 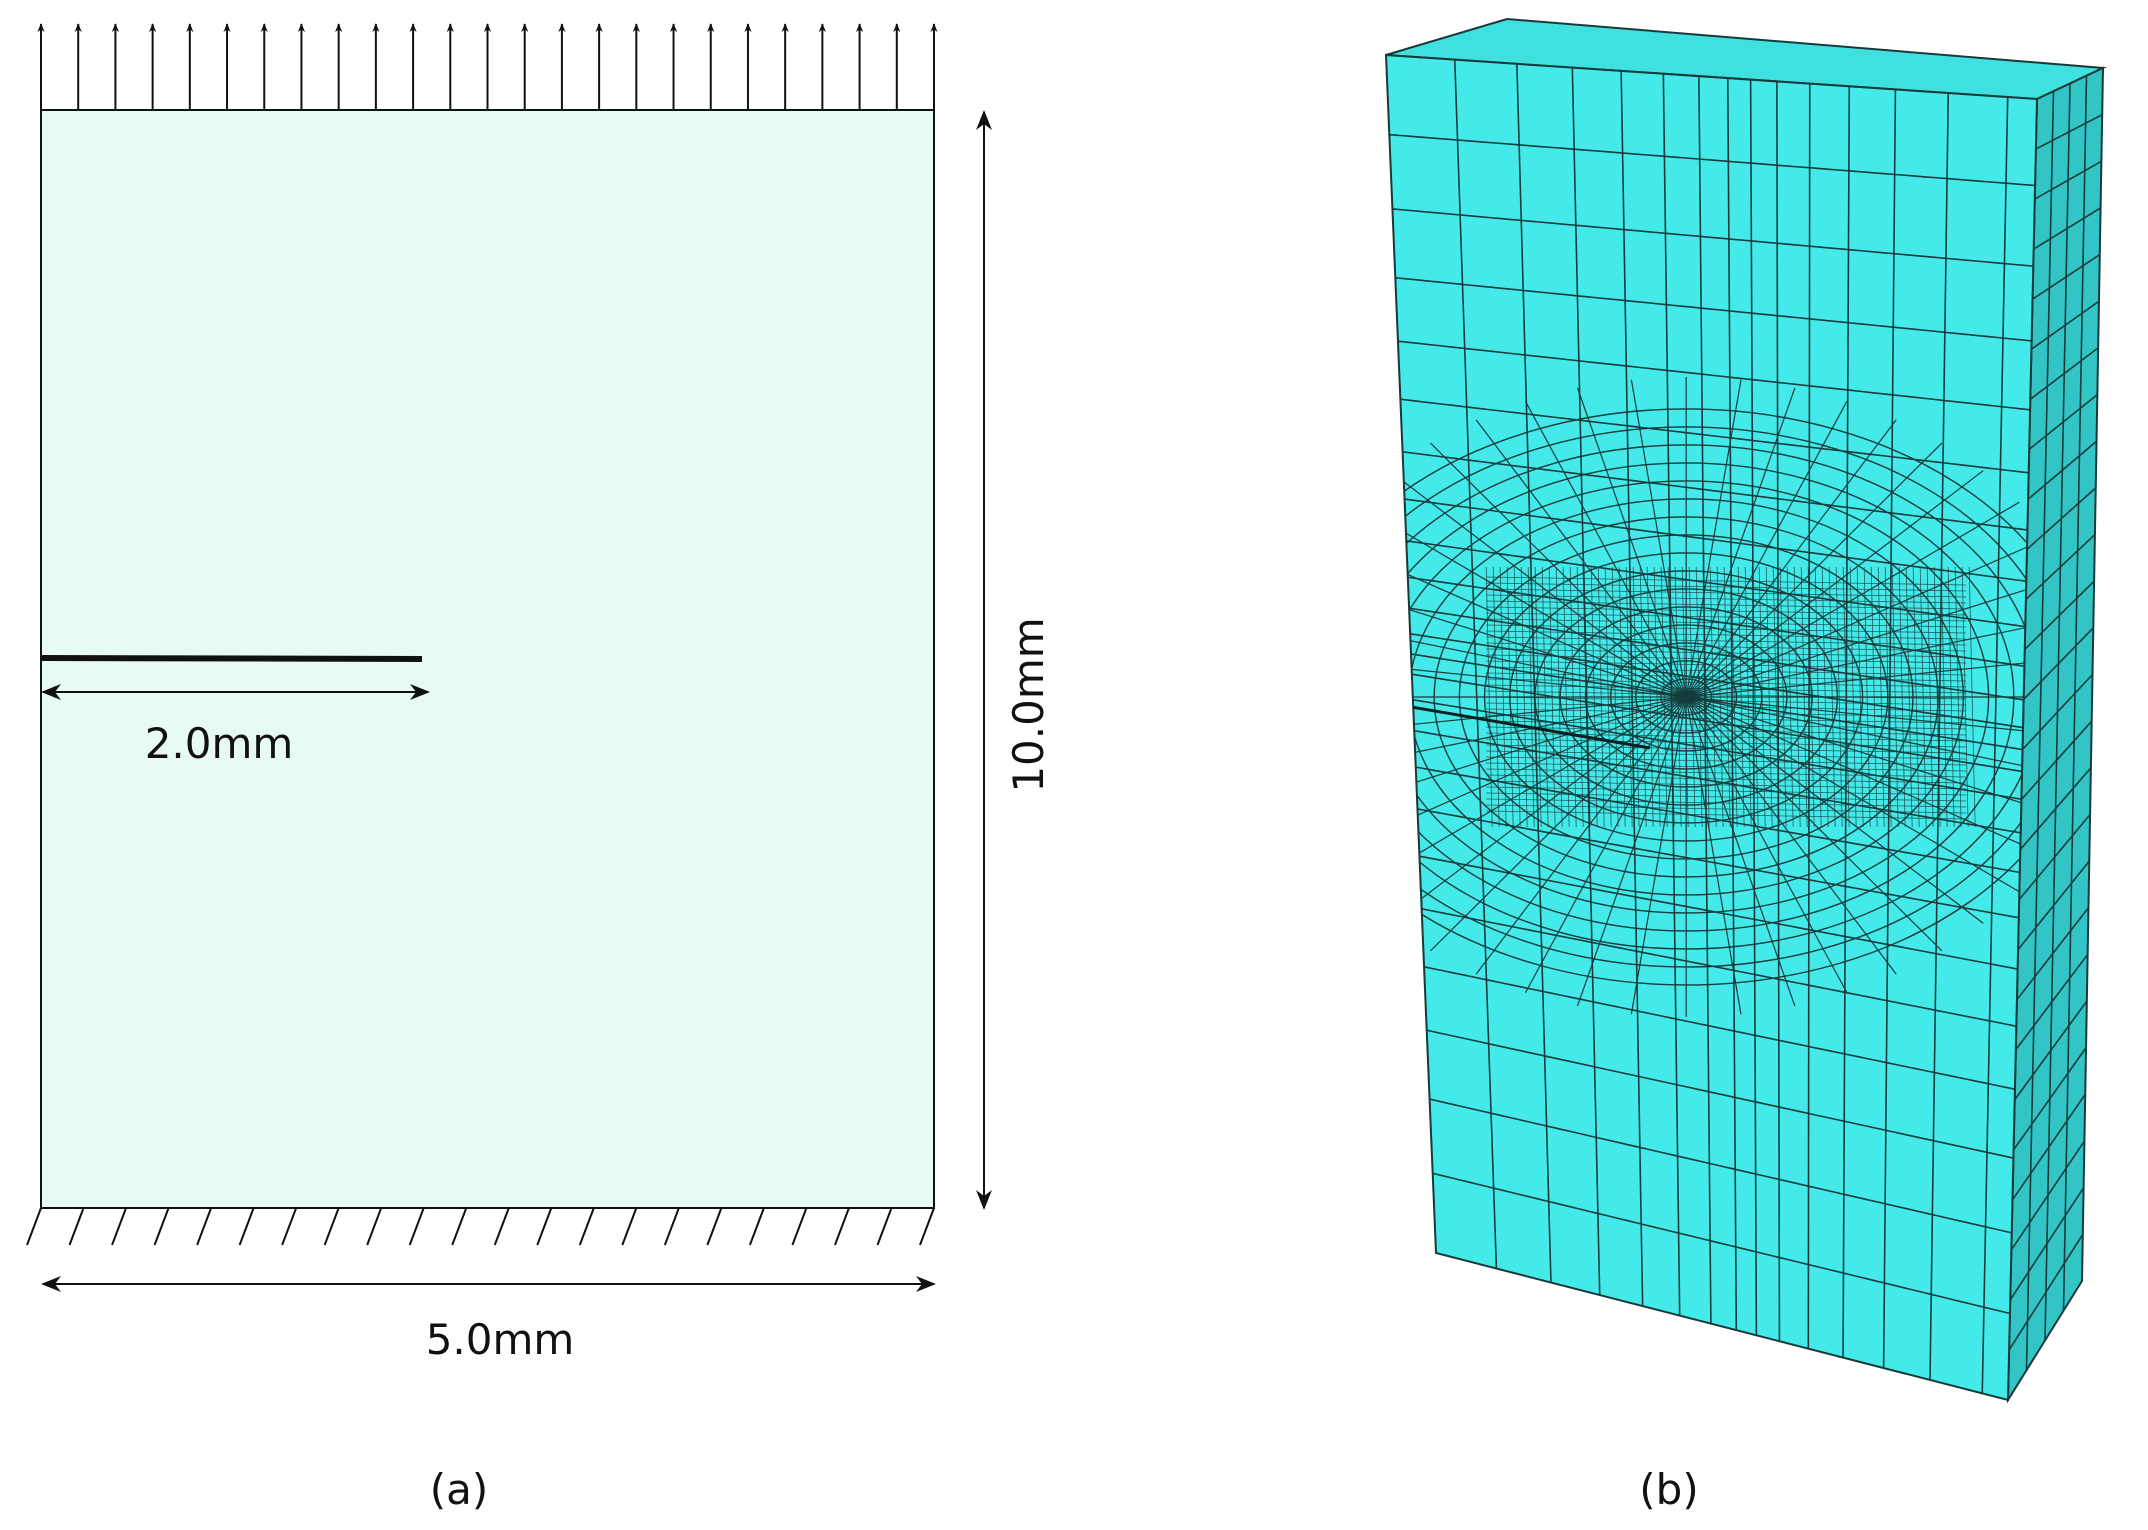 I want to click on fixed-support, so click(x=480, y=1226).